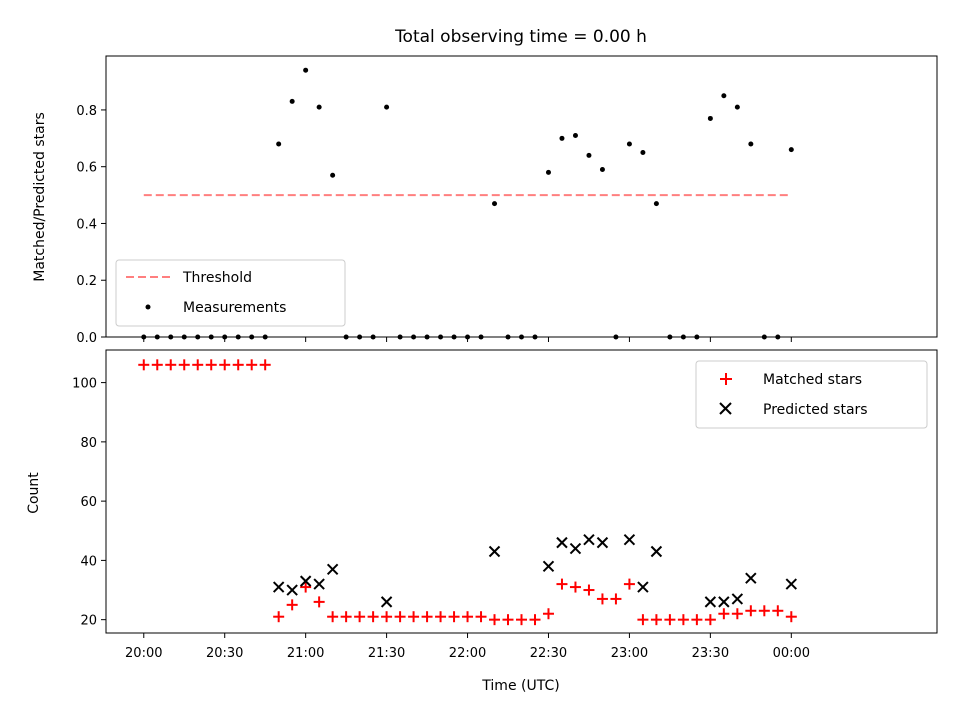 This screenshot has height=720, width=960. I want to click on x-tick-label: 23:00, so click(629, 653).